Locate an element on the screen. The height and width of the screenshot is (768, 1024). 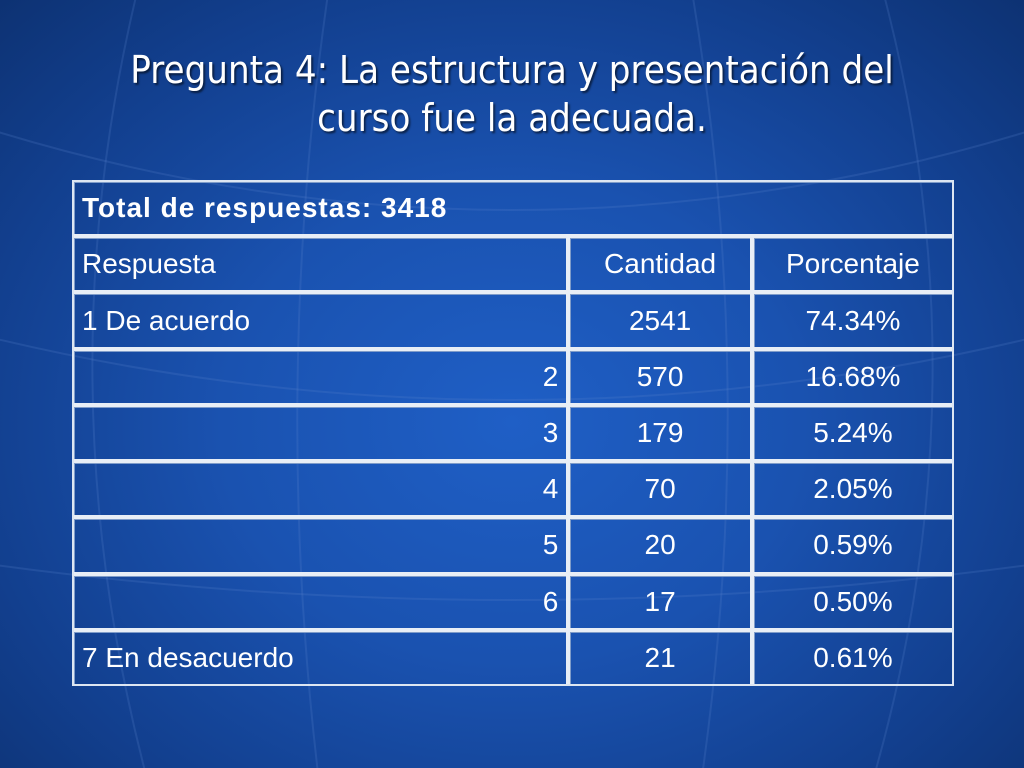
cantidad-cell: 17 is located at coordinates (662, 603).